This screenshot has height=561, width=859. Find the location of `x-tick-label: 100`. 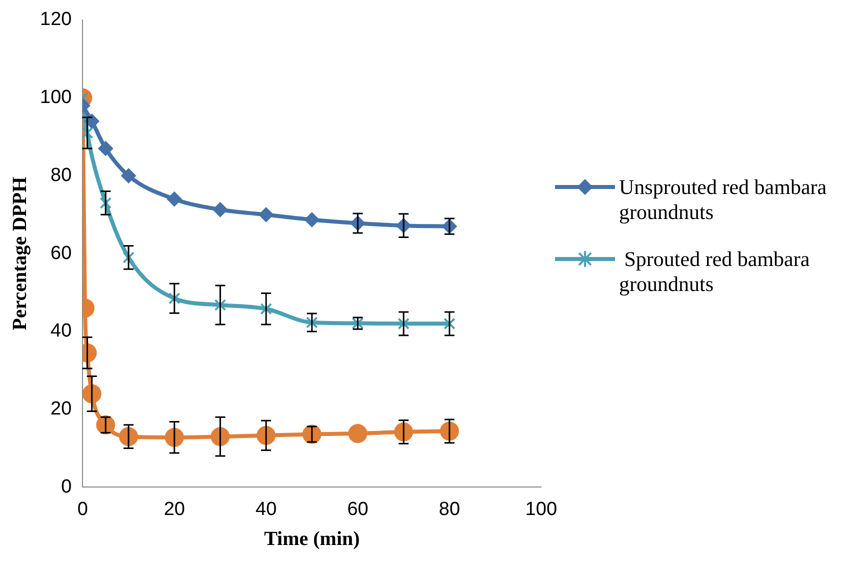

x-tick-label: 100 is located at coordinates (541, 509).